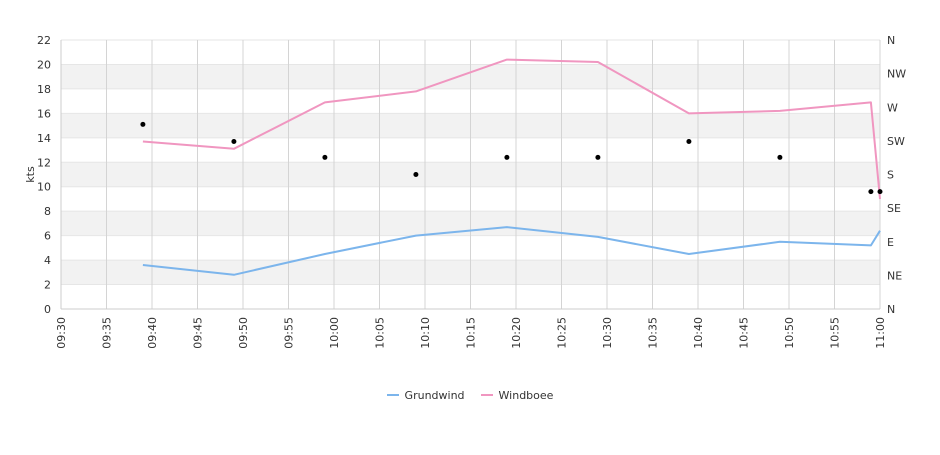 The image size is (940, 455). Describe the element at coordinates (471, 333) in the screenshot. I see `x-tick-label: 10:15` at that location.